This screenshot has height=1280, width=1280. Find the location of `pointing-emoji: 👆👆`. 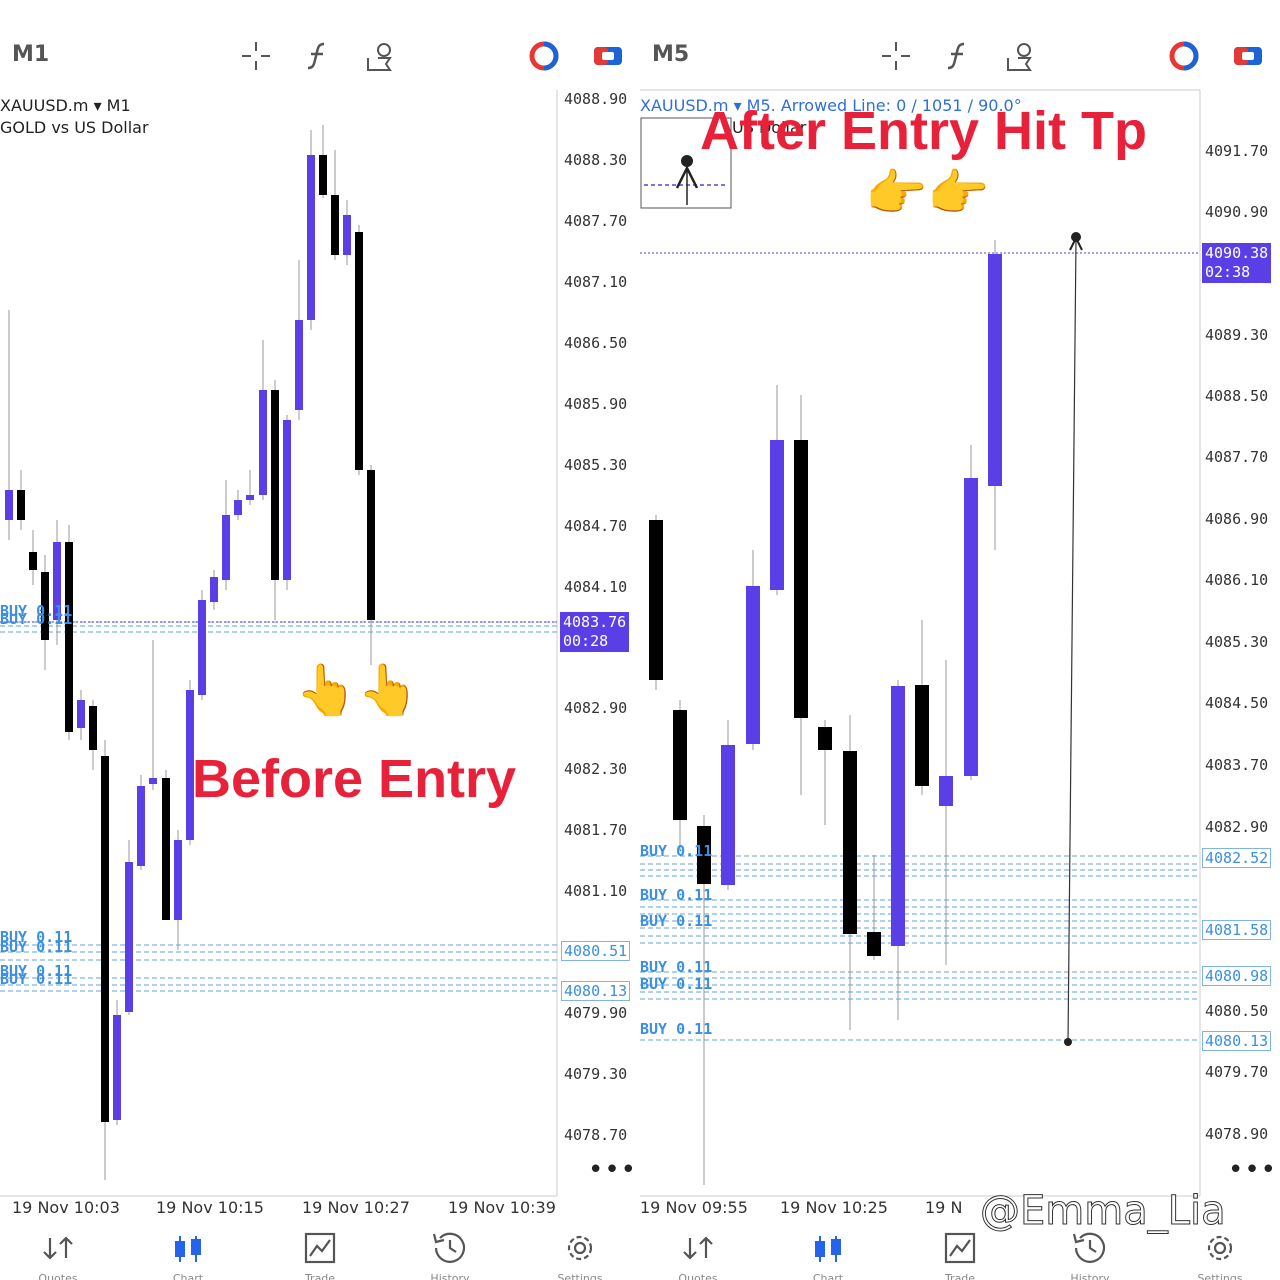

pointing-emoji: 👆👆 is located at coordinates (357, 690).